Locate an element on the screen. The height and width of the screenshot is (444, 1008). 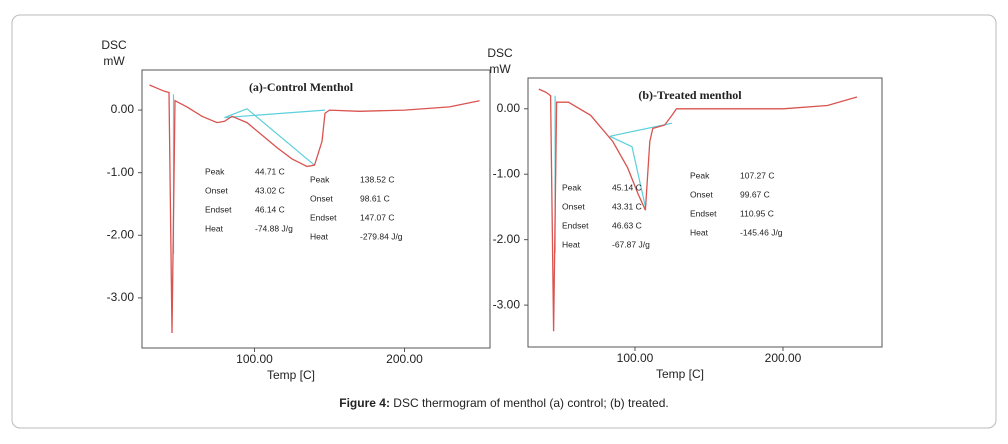
annotation-value: 43.02 C is located at coordinates (270, 190).